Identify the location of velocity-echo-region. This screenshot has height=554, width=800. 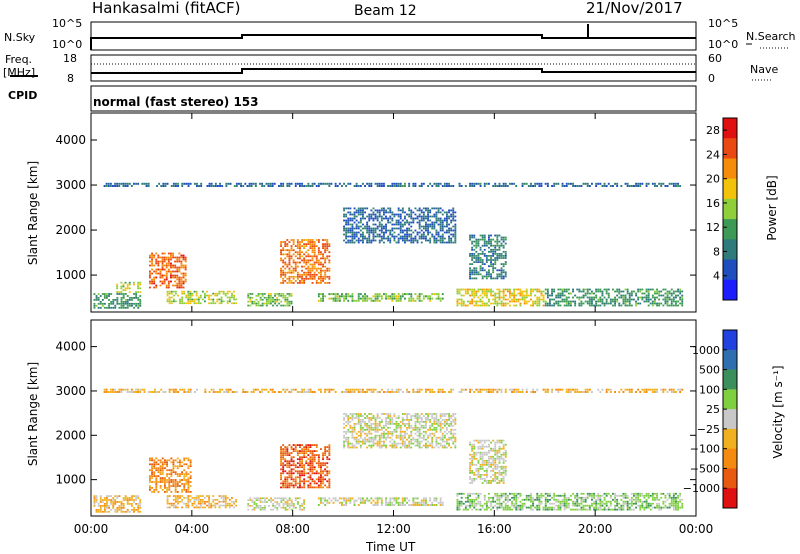
(170, 475).